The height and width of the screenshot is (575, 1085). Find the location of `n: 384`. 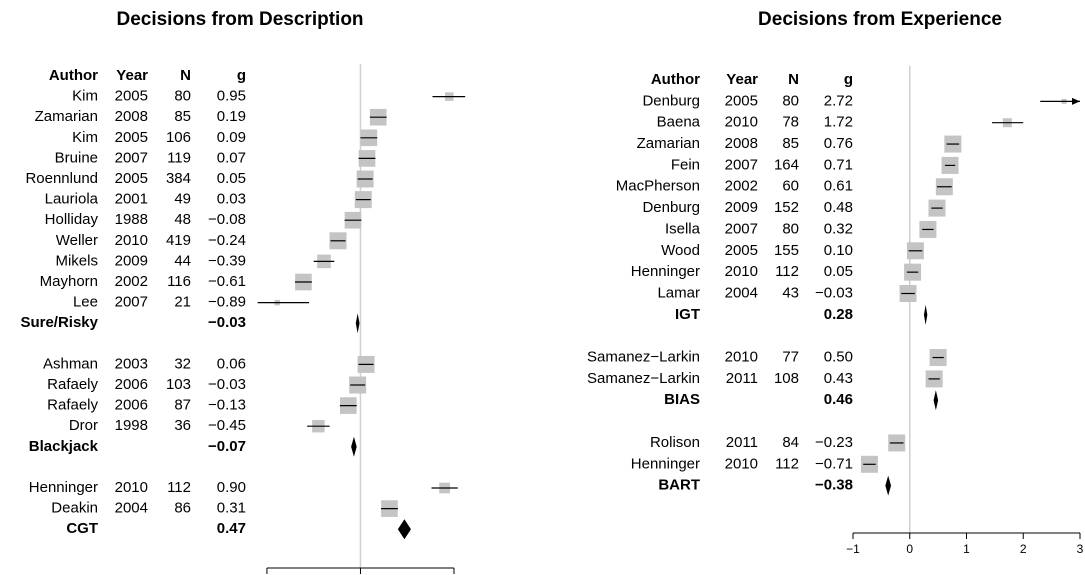

n: 384 is located at coordinates (178, 178).